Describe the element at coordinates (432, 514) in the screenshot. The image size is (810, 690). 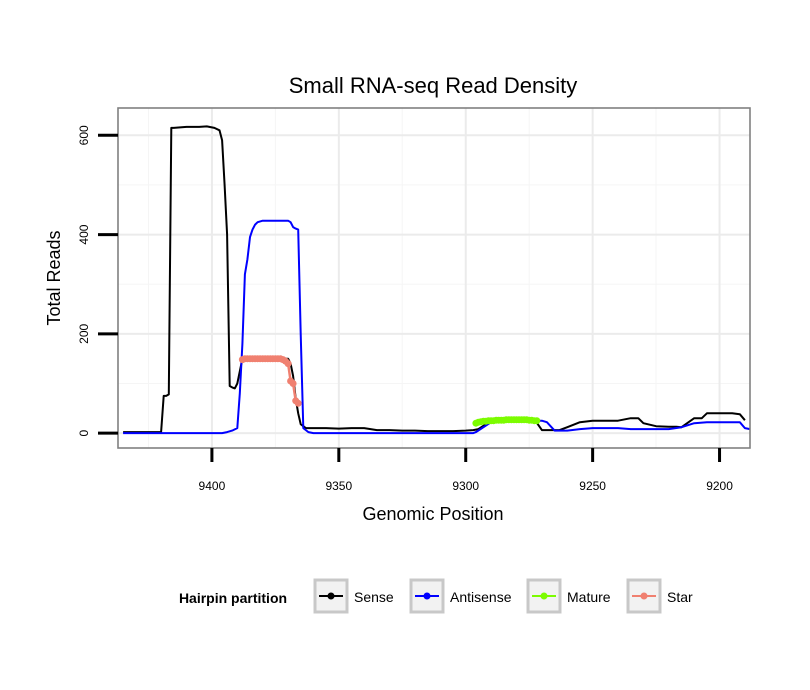
I see `x-axis-title: Genomic Position` at that location.